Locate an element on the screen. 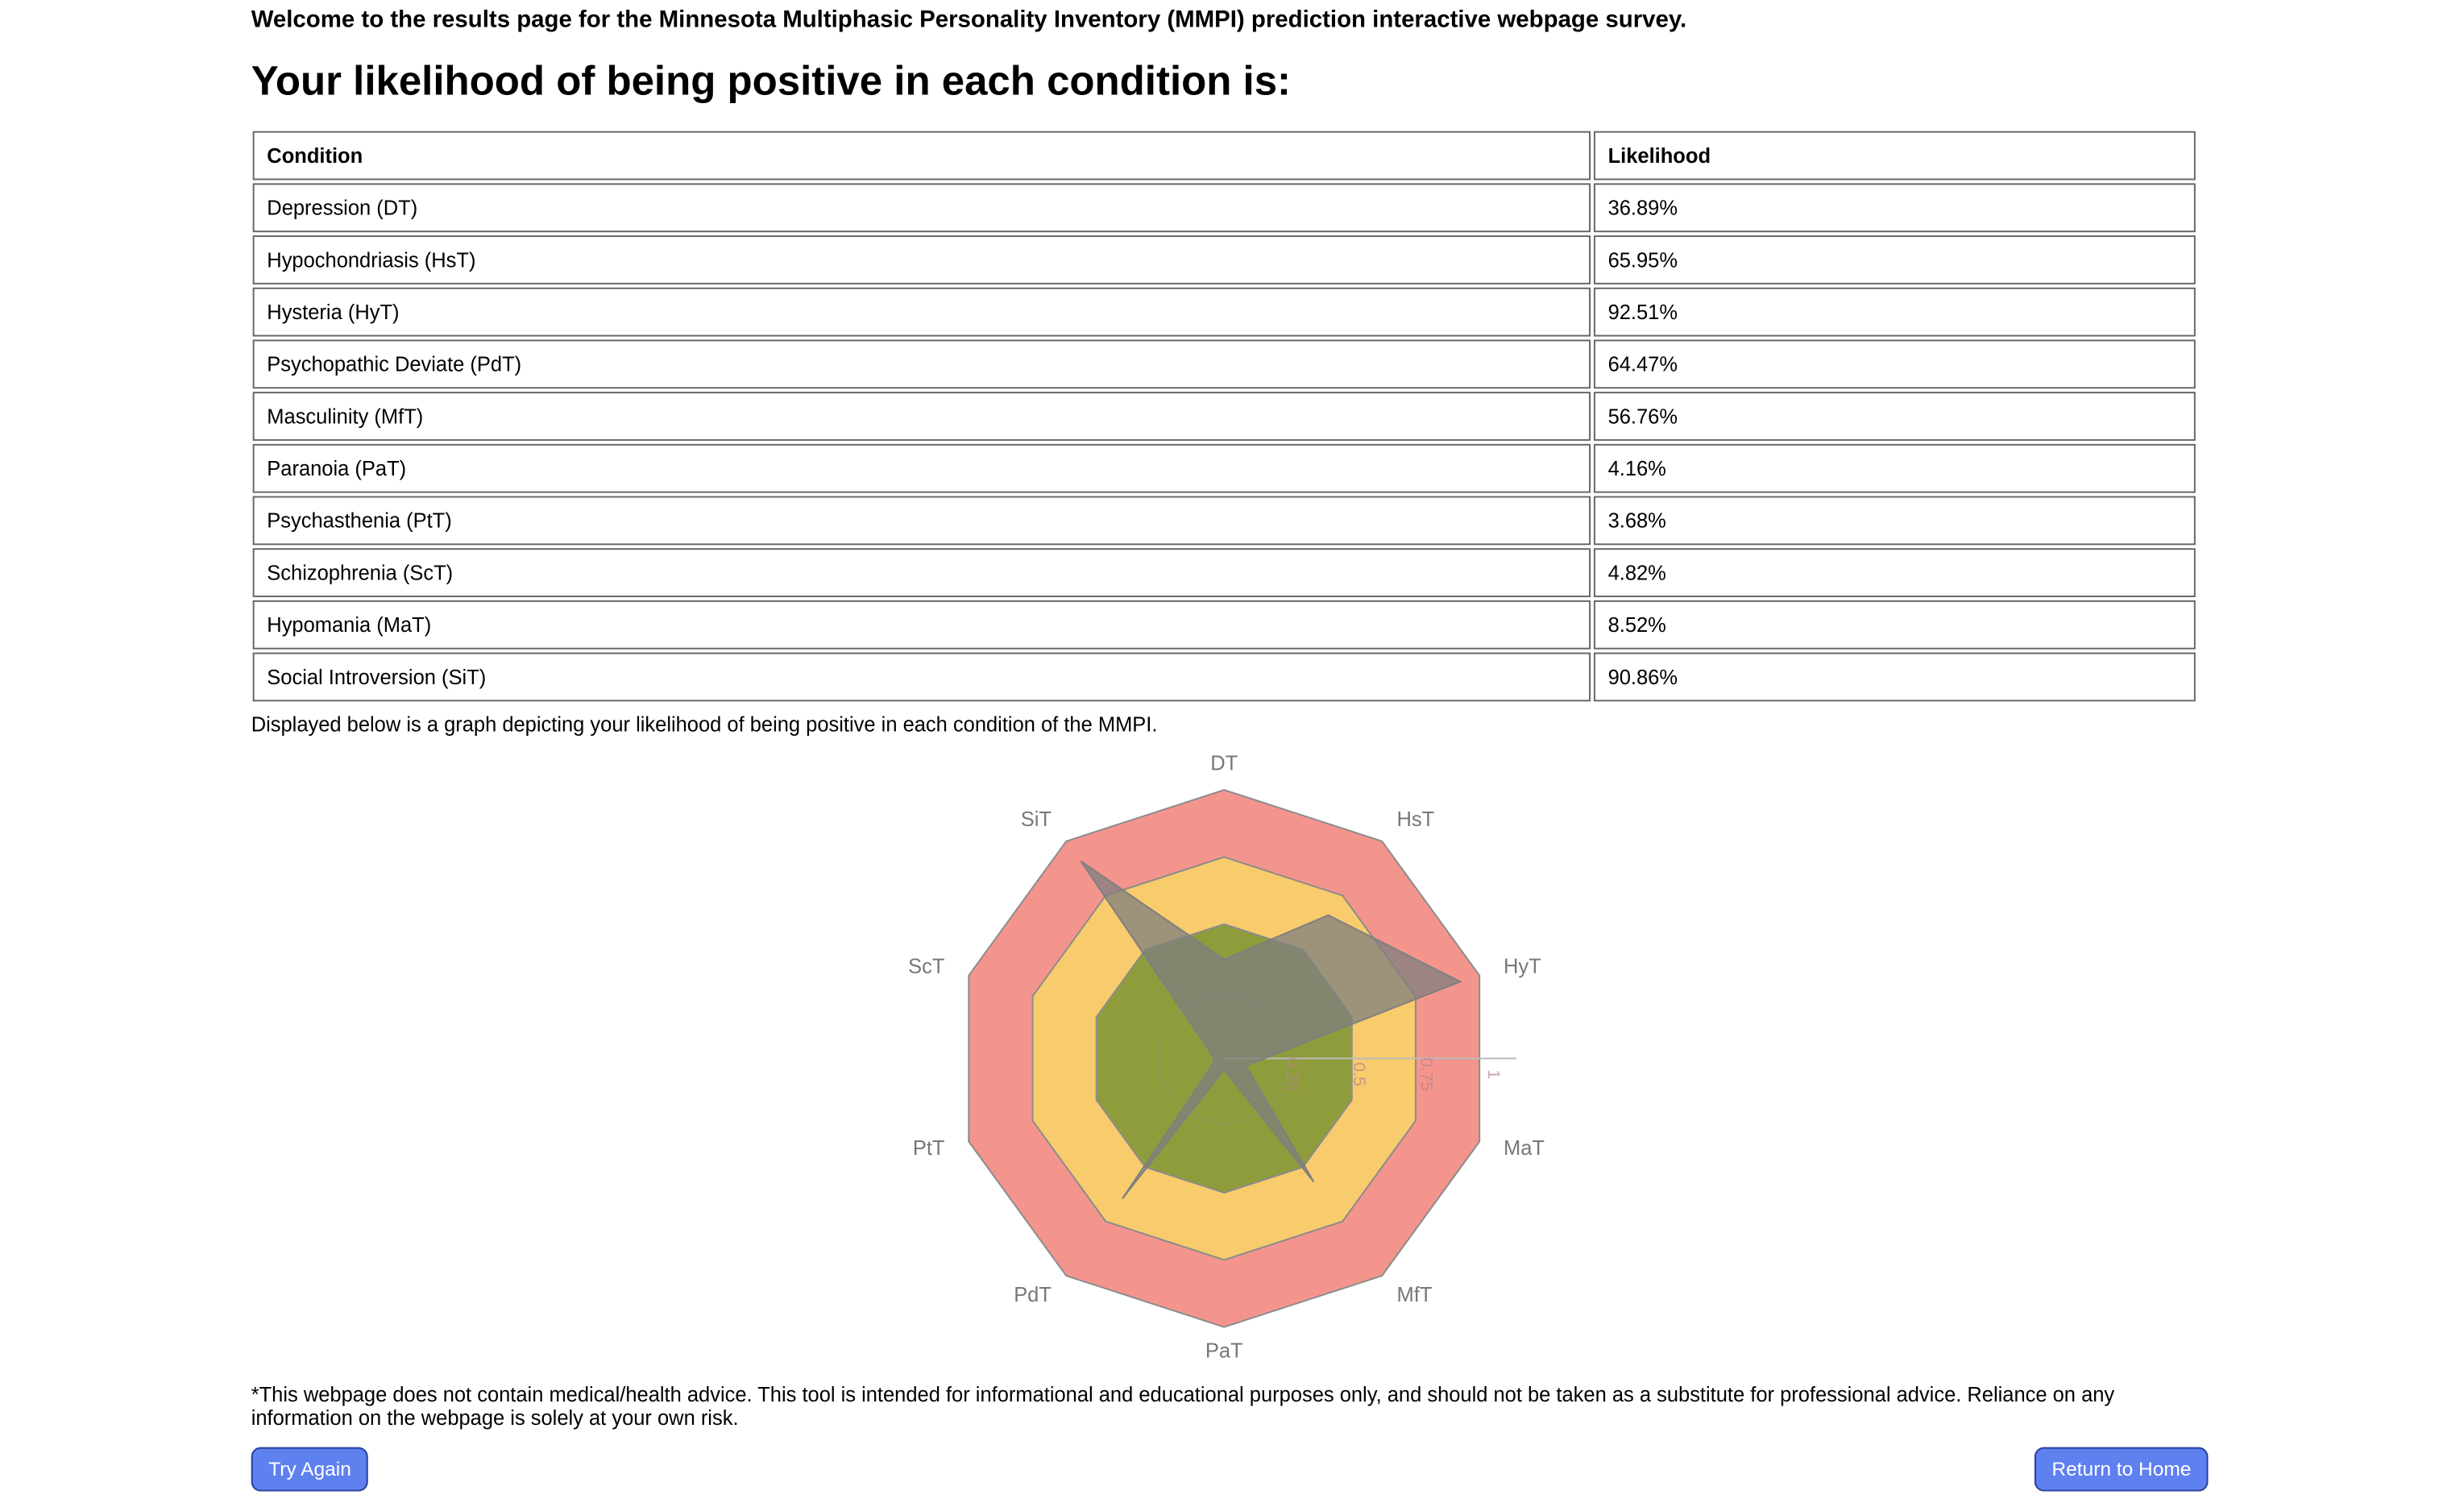 This screenshot has width=2464, height=1499. likelihood-cell: 3.68% is located at coordinates (1894, 521).